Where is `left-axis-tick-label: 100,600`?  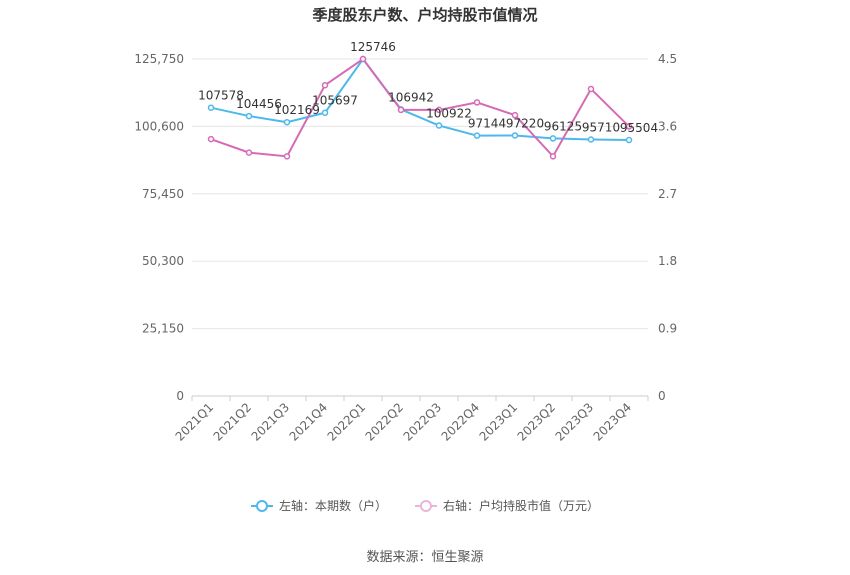 left-axis-tick-label: 100,600 is located at coordinates (159, 126).